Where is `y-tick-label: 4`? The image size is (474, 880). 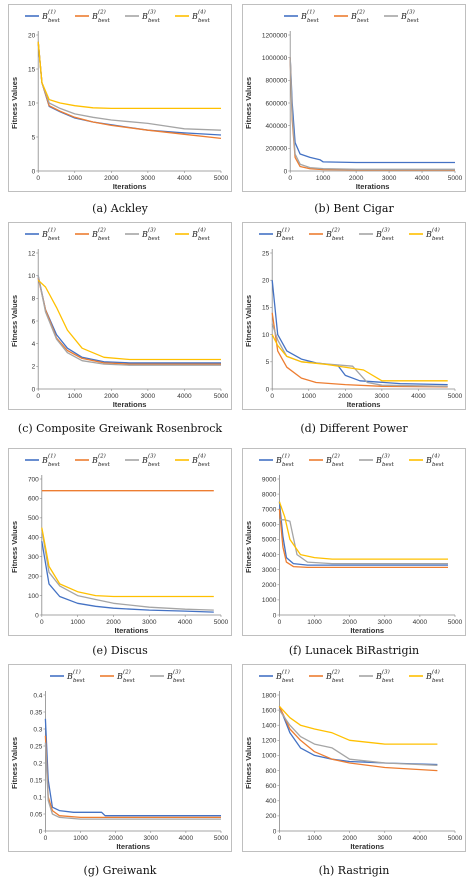
y-tick-label: 4 is located at coordinates (34, 344).